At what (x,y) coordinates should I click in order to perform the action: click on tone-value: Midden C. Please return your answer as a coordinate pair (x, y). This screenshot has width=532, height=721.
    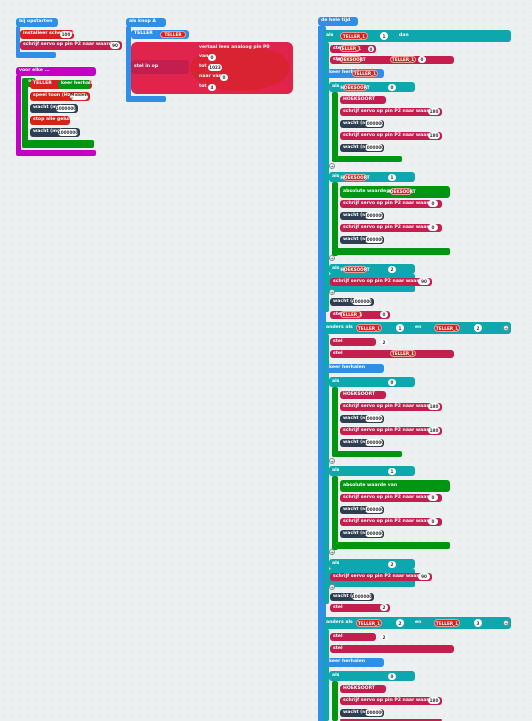
    Looking at the image, I should click on (79, 96).